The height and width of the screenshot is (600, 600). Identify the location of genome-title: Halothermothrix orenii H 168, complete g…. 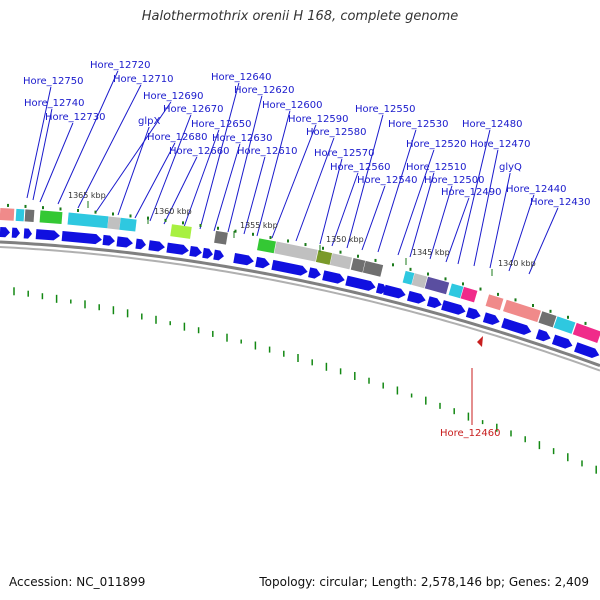
(300, 16).